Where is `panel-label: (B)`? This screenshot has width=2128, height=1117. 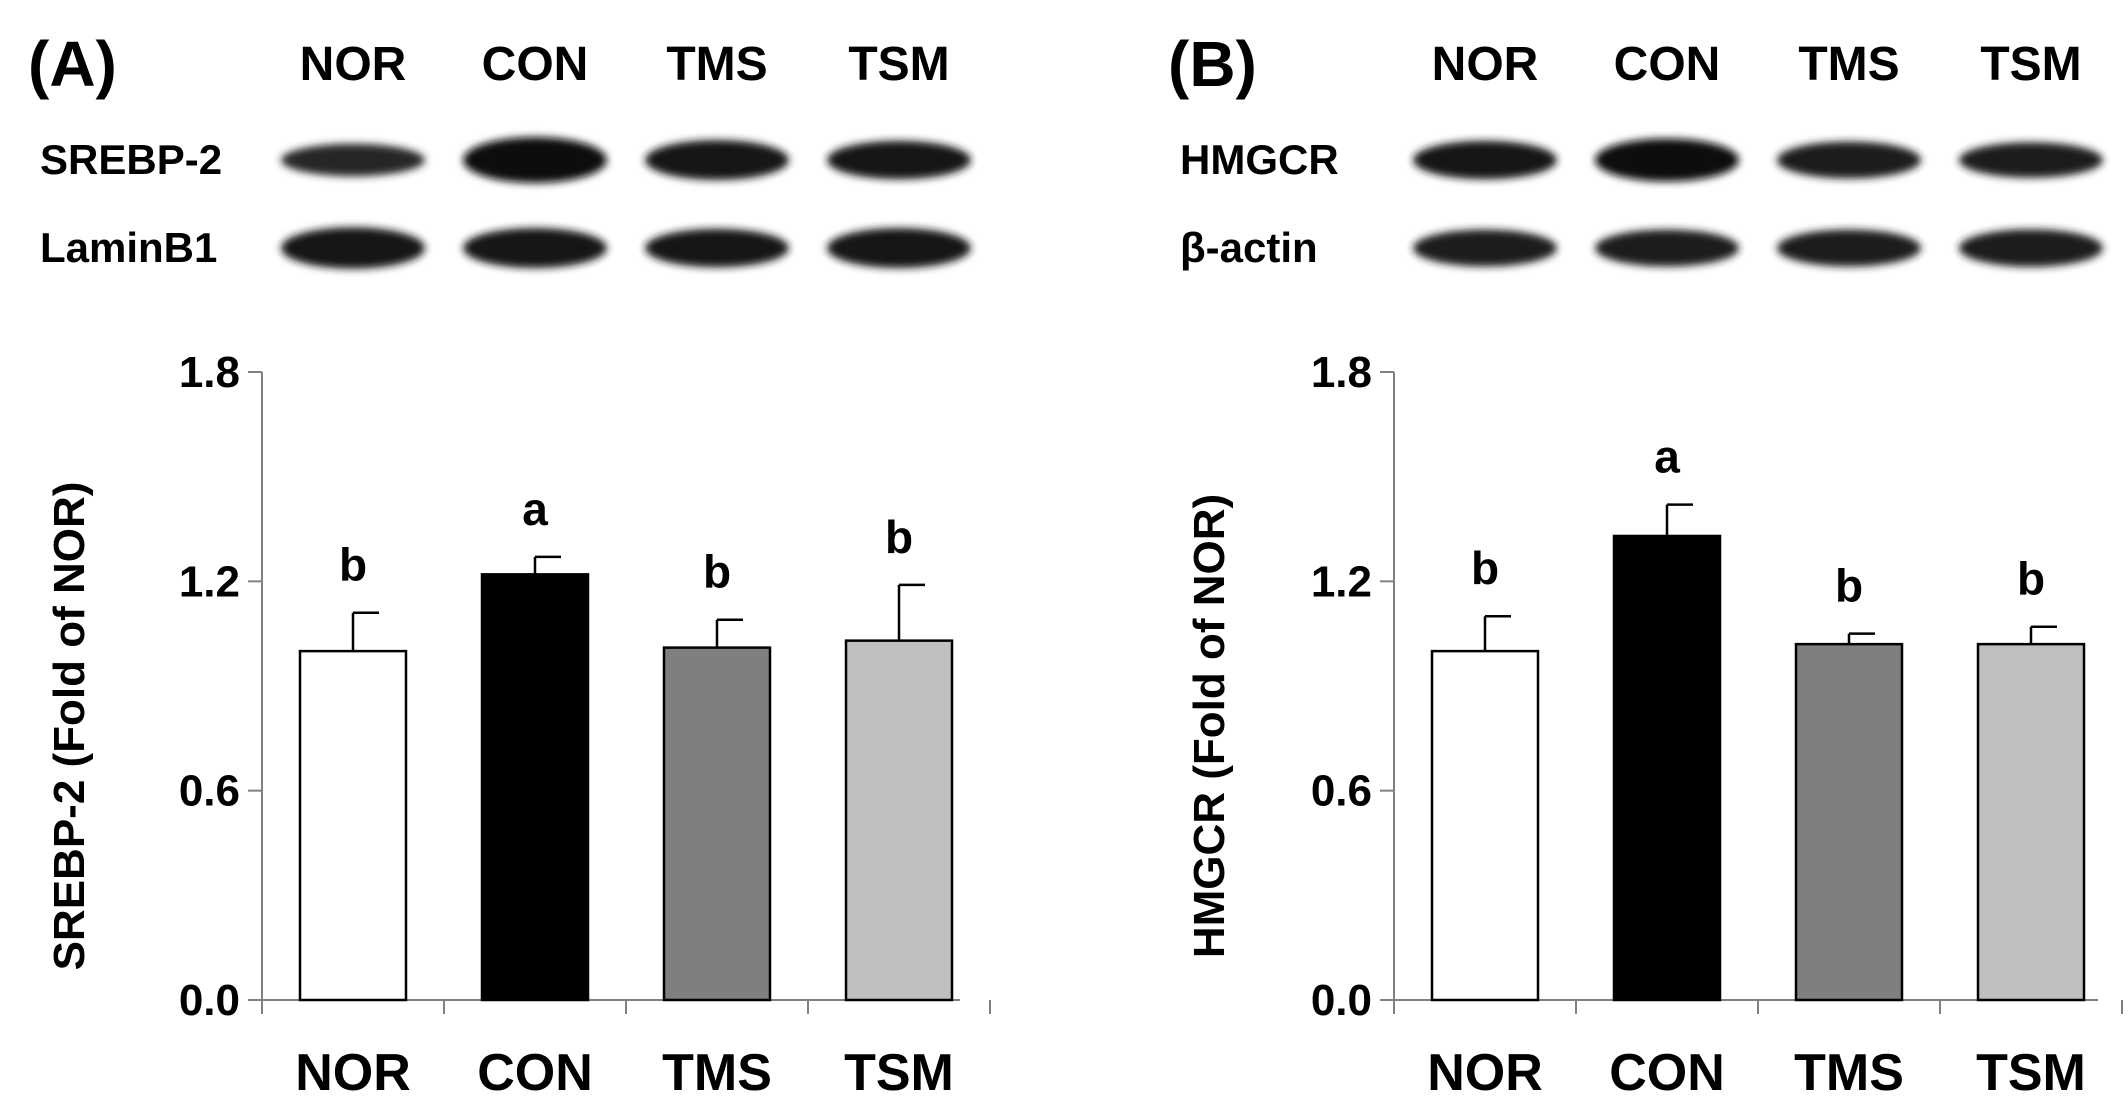 panel-label: (B) is located at coordinates (1212, 64).